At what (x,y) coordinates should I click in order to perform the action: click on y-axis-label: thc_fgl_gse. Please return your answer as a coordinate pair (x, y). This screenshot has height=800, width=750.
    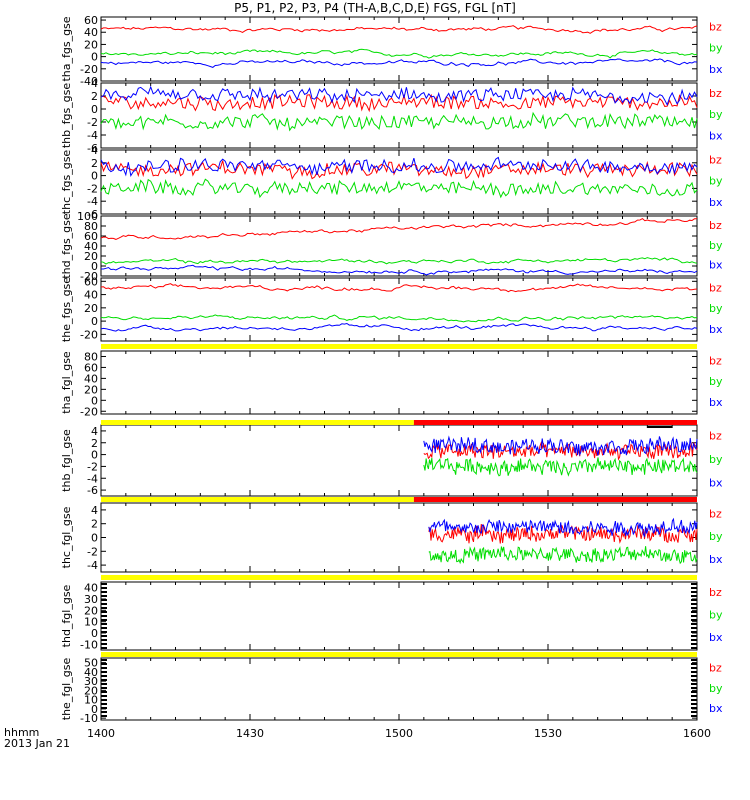
    Looking at the image, I should click on (66, 537).